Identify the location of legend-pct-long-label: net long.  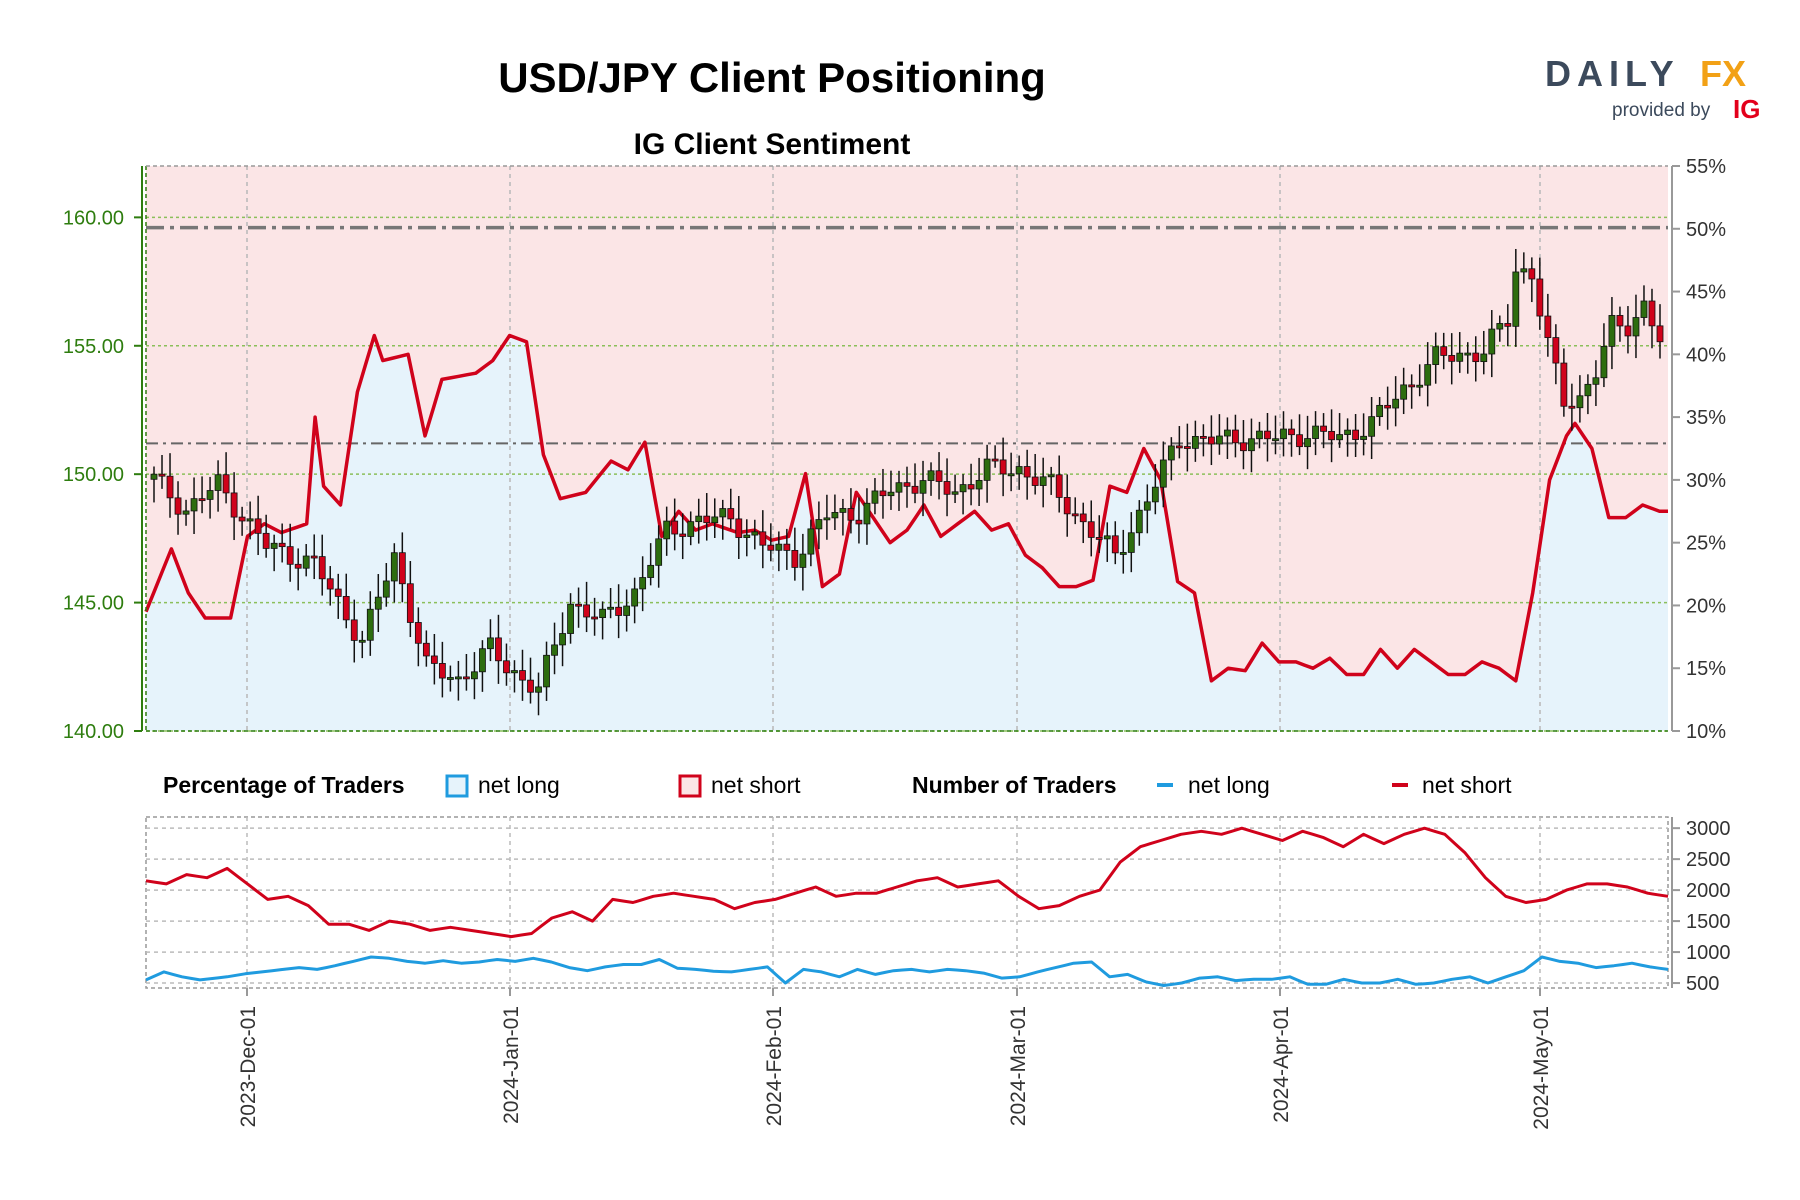
(519, 785).